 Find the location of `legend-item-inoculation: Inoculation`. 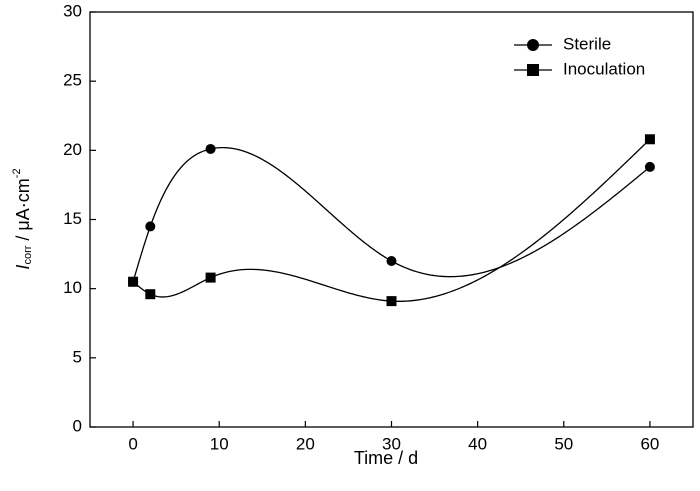

legend-item-inoculation: Inoculation is located at coordinates (579, 68).